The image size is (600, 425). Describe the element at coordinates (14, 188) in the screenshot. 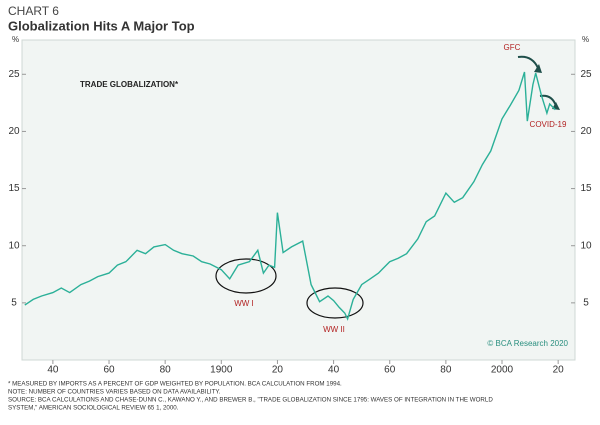

I see `y-tick-label: 15` at that location.